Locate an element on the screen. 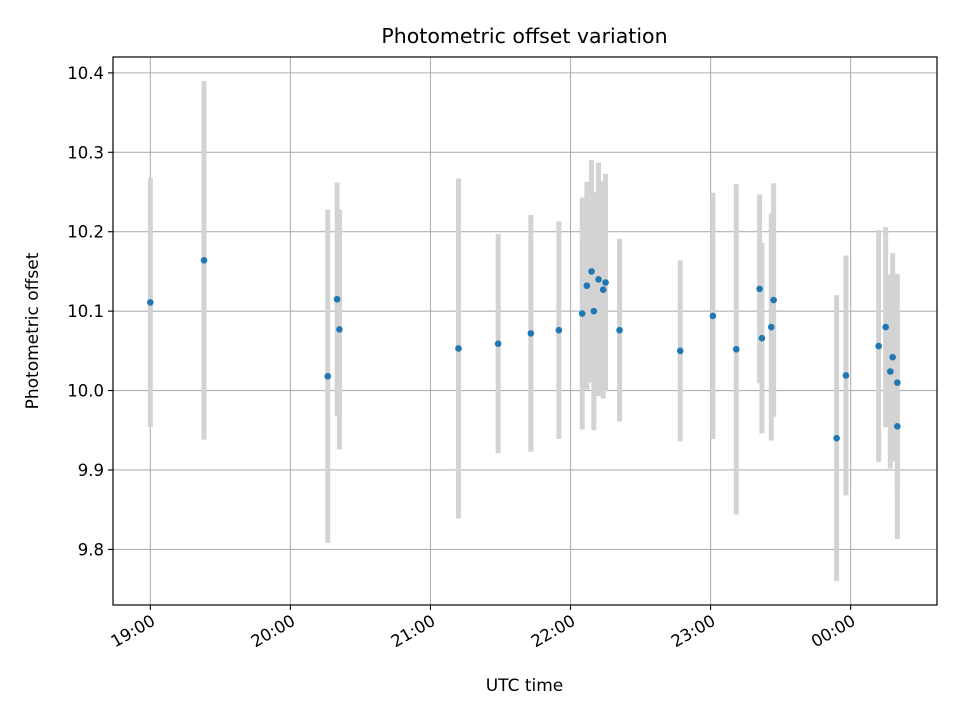 The image size is (960, 720). y-tick-label: 9.8 is located at coordinates (91, 549).